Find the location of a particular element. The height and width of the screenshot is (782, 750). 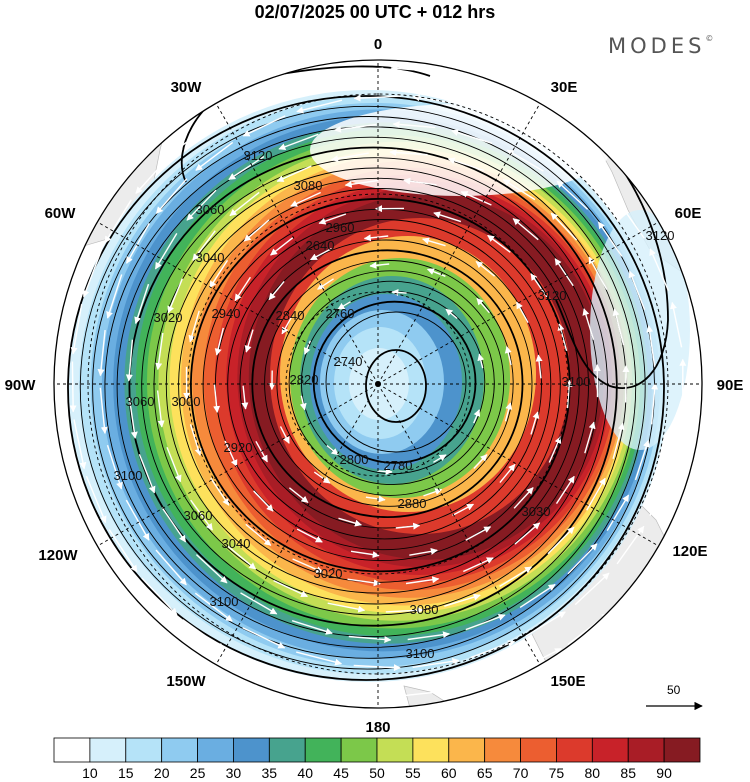

height-contour-3120-east is located at coordinates (612, 259).